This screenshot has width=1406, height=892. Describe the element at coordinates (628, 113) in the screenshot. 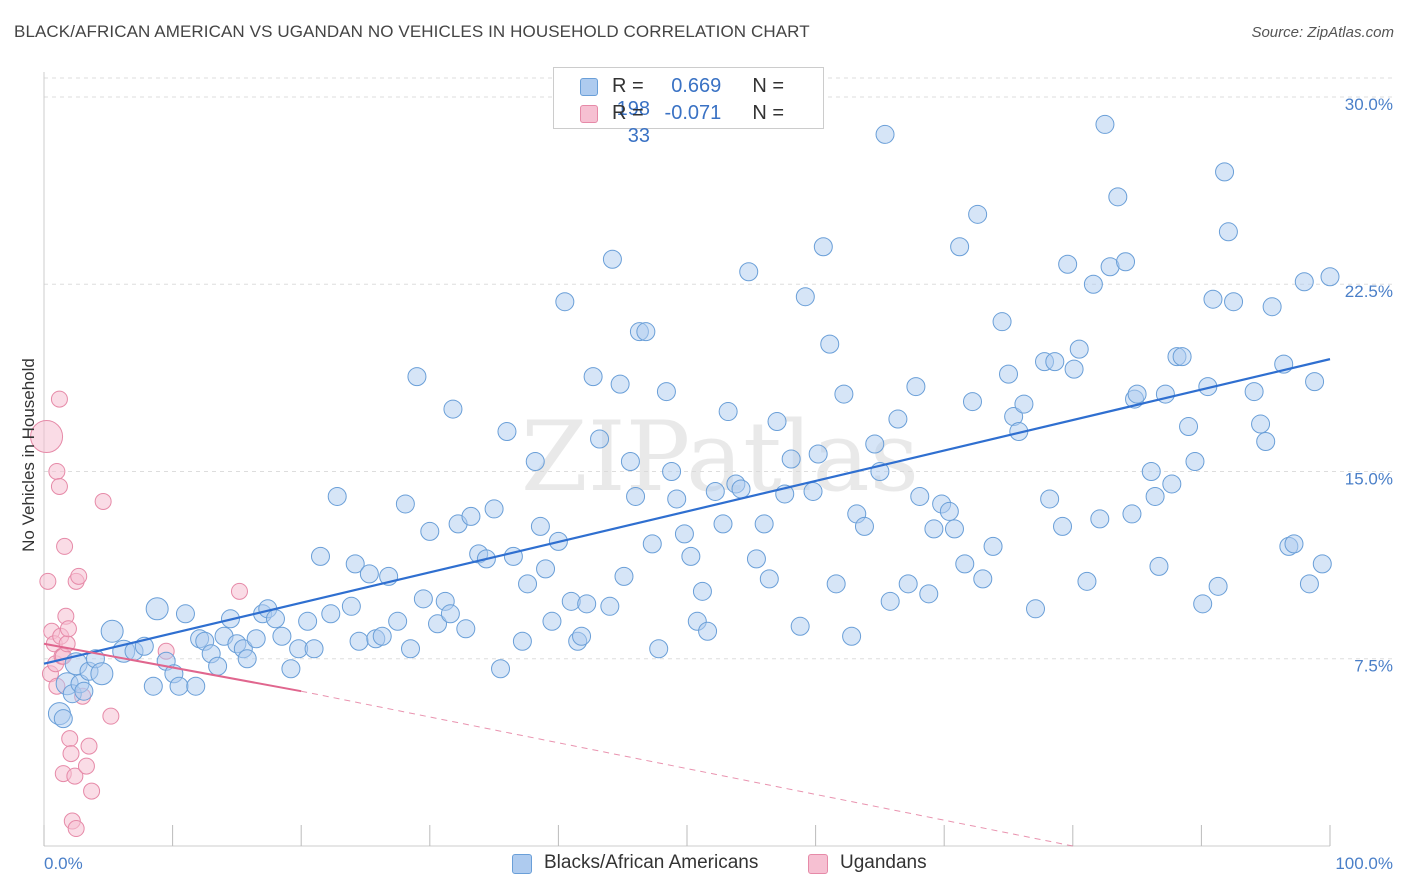

I see `r-label: R =` at that location.